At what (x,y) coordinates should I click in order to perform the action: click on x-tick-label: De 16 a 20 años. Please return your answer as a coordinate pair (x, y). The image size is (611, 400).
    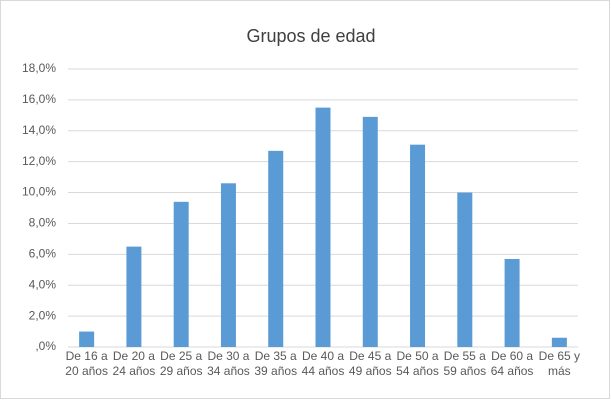
    Looking at the image, I should click on (86, 363).